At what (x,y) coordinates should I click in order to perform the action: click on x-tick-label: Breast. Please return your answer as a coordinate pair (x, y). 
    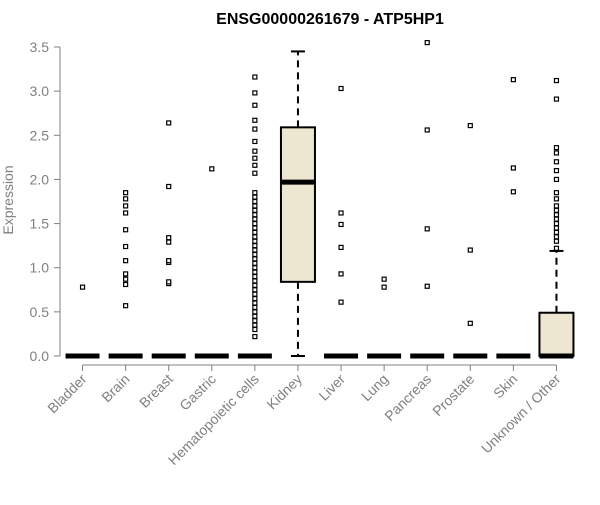
    Looking at the image, I should click on (156, 391).